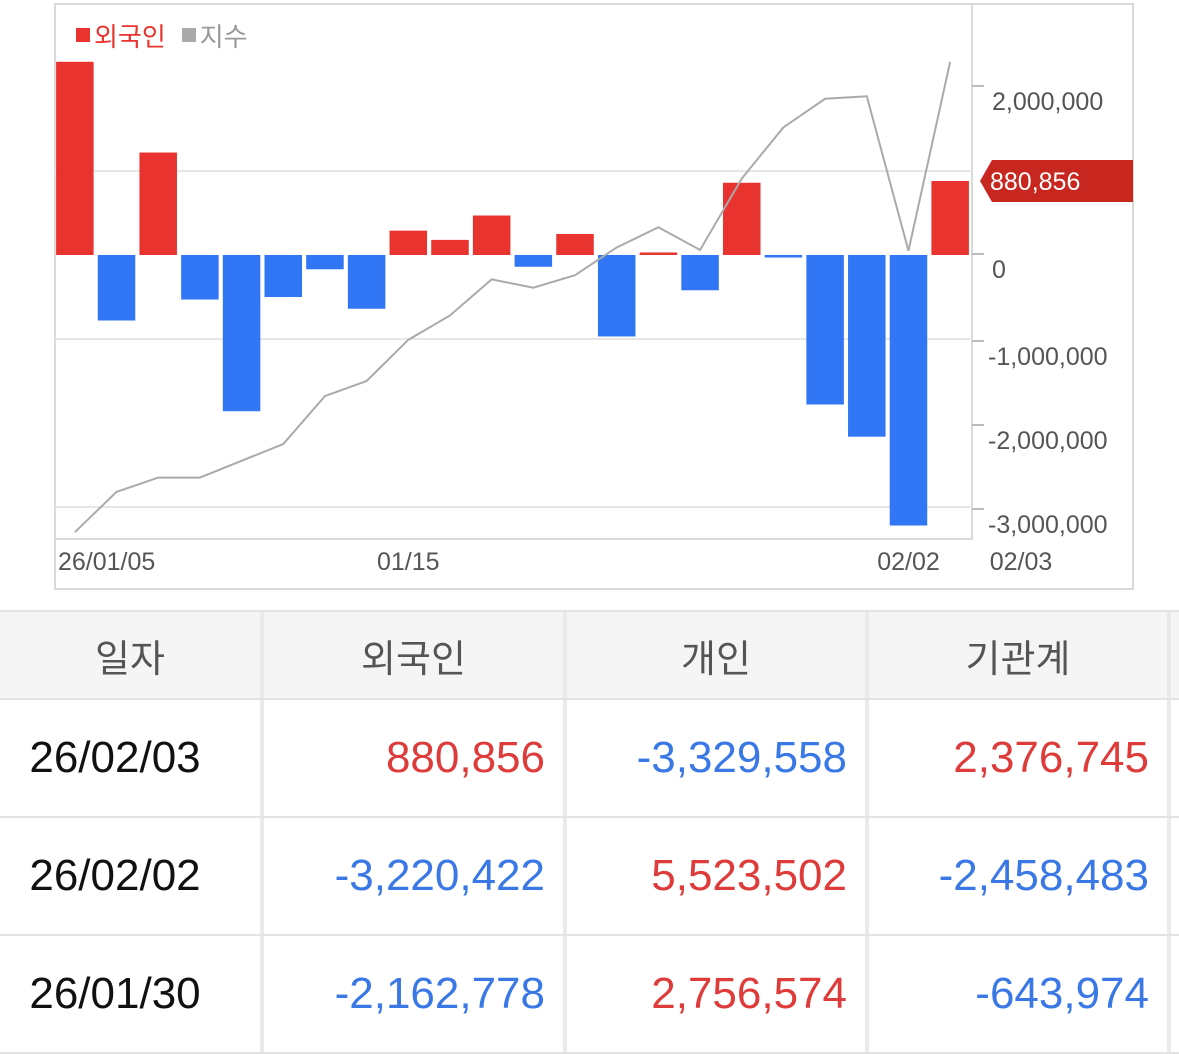  What do you see at coordinates (83, 35) in the screenshot?
I see `legend-swatch-foreign` at bounding box center [83, 35].